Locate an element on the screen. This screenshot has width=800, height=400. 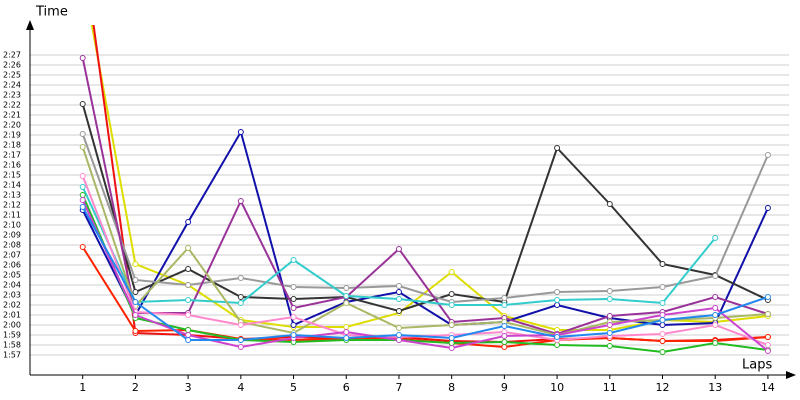
y-axis-arrow is located at coordinates (30, 25).